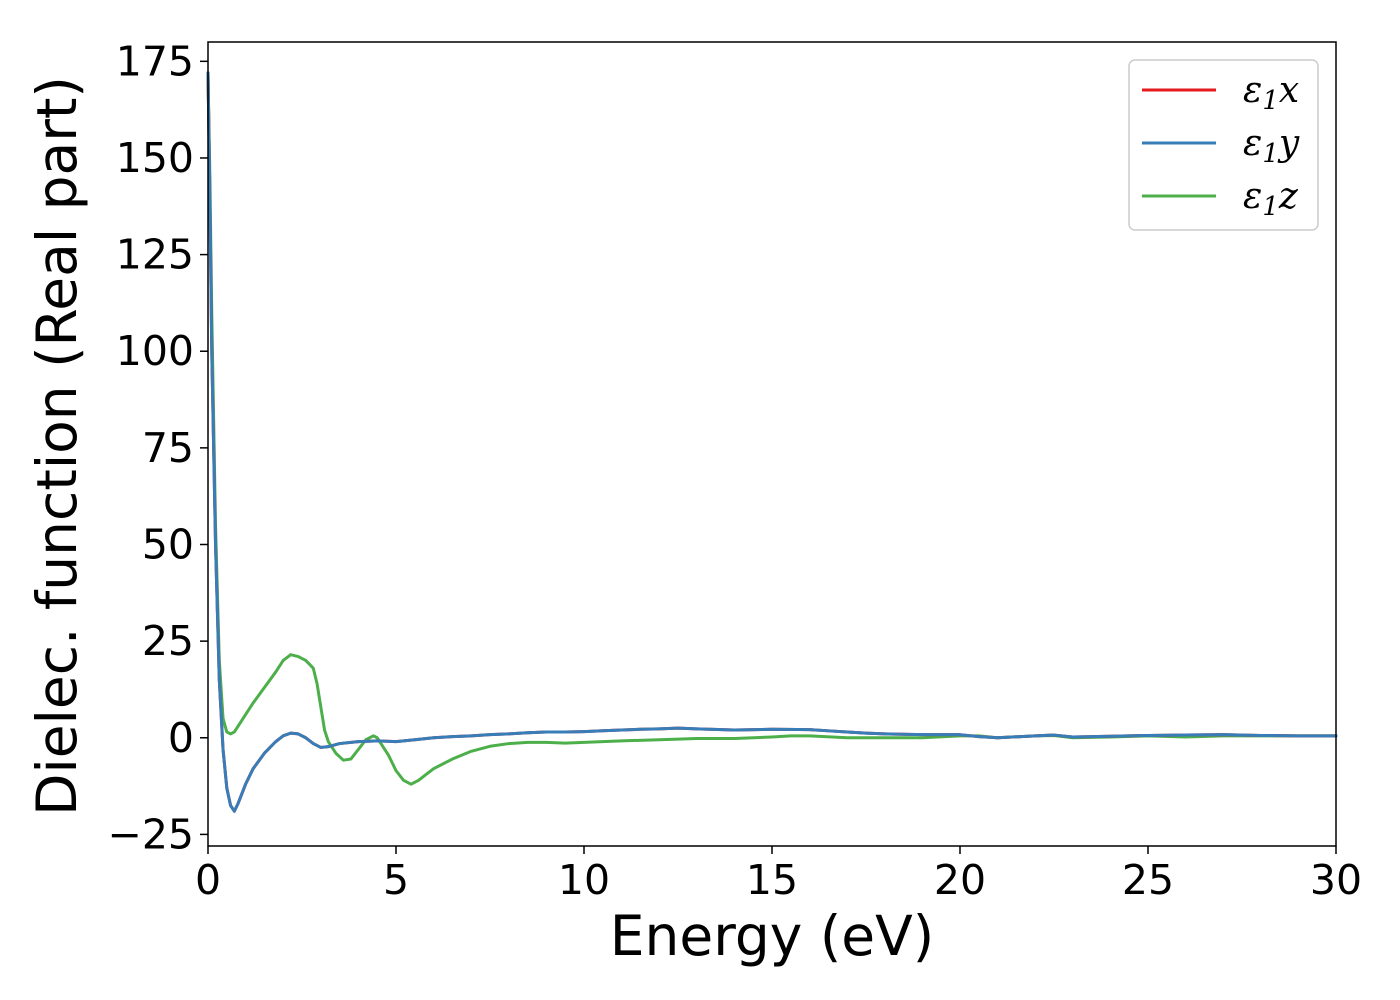  Describe the element at coordinates (584, 880) in the screenshot. I see `x-tick-label: 10` at that location.